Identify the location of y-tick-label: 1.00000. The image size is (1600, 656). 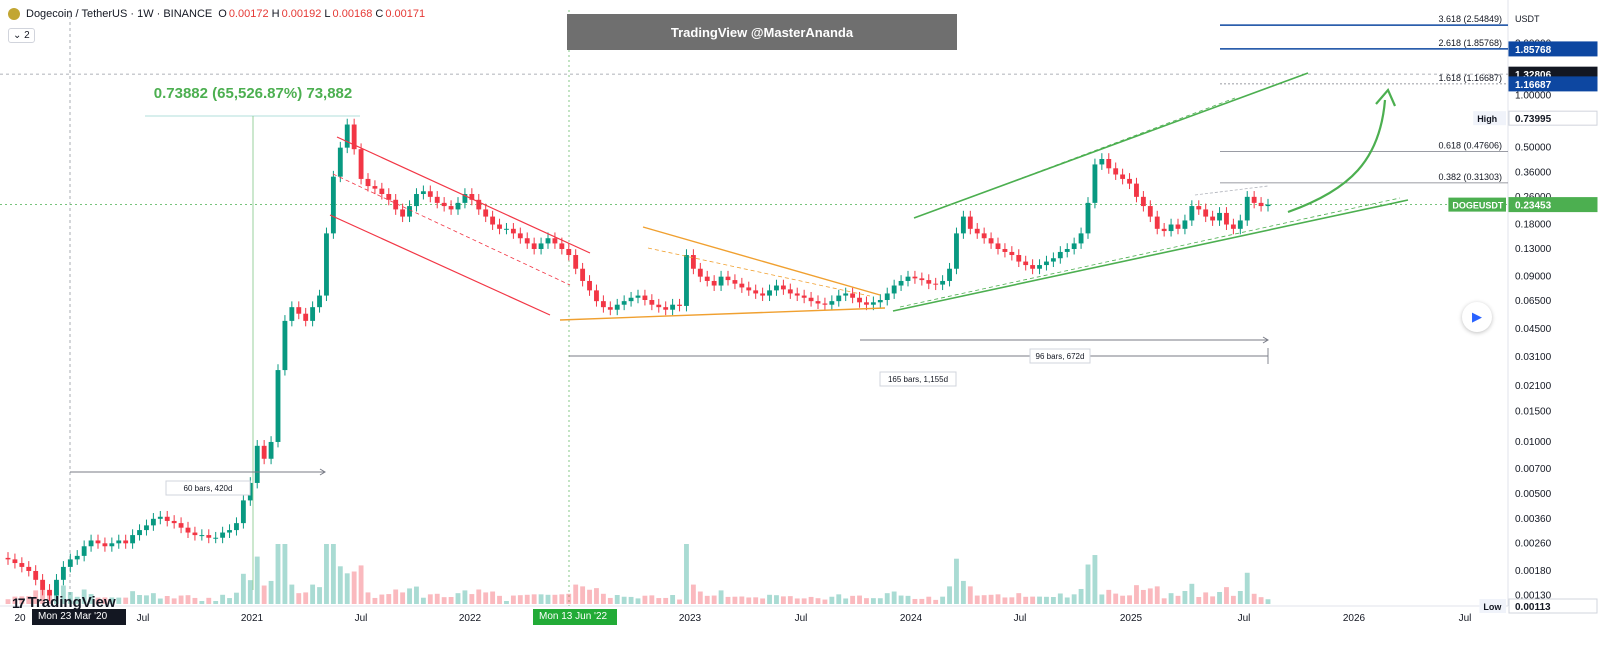
(1533, 96).